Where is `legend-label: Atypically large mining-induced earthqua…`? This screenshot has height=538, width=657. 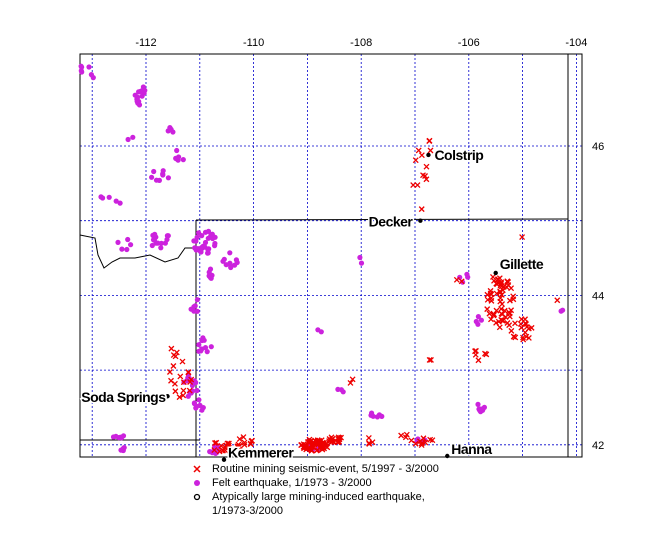
legend-label: Atypically large mining-induced earthqua… is located at coordinates (318, 504).